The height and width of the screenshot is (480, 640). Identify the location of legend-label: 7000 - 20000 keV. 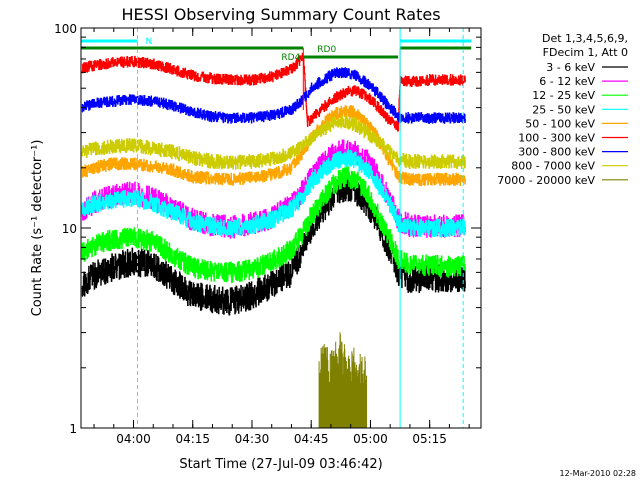
(546, 180).